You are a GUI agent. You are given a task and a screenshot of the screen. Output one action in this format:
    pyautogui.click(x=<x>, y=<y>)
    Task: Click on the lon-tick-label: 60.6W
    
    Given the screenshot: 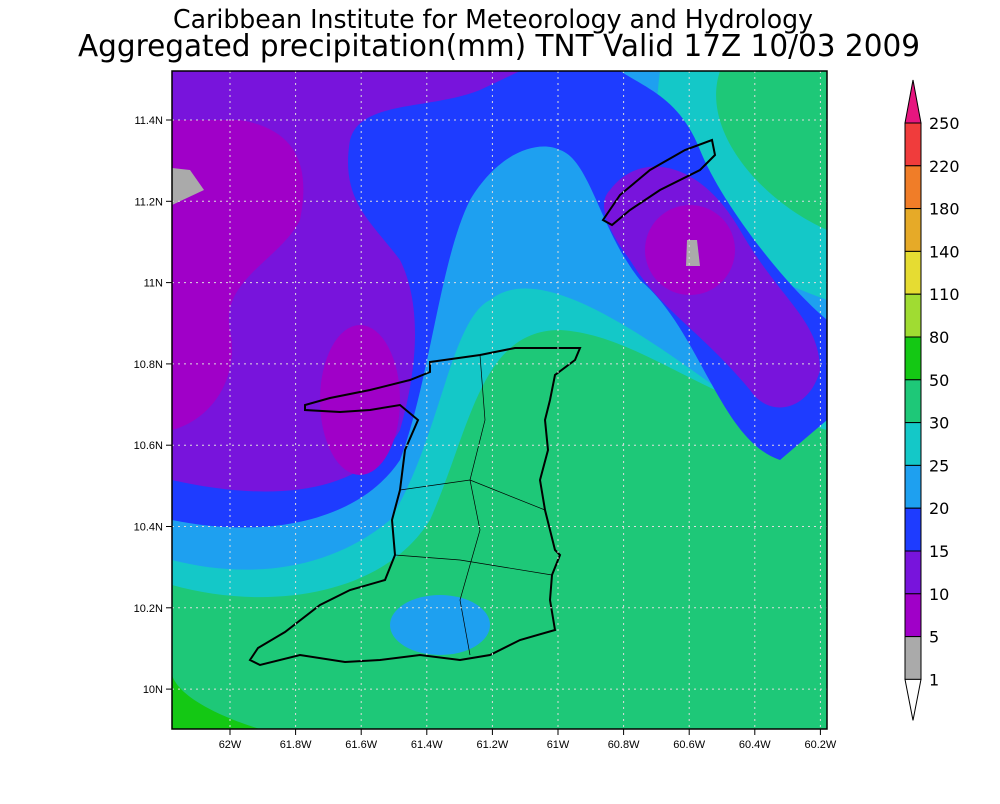 What is the action you would take?
    pyautogui.click(x=689, y=745)
    